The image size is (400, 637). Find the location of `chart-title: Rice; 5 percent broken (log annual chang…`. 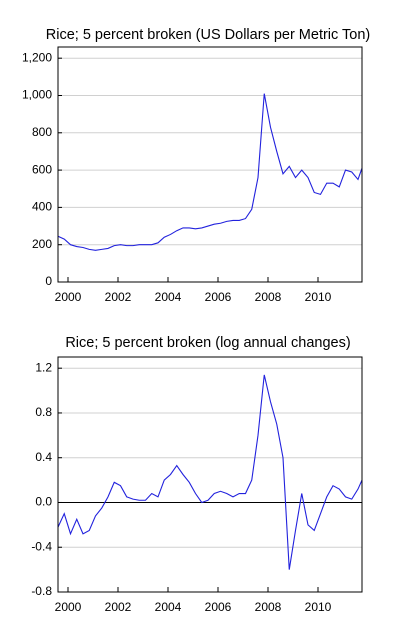

chart-title: Rice; 5 percent broken (log annual chang… is located at coordinates (207, 343).